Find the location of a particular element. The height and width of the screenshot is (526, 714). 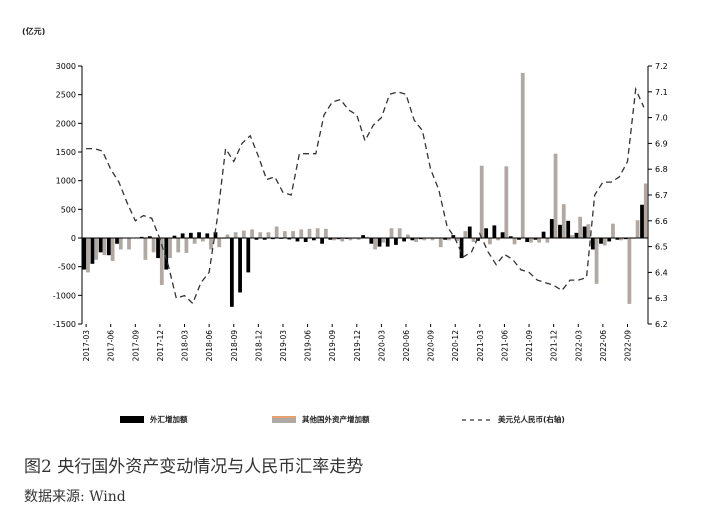

legend-item-fx: 外汇增加额 is located at coordinates (154, 419).